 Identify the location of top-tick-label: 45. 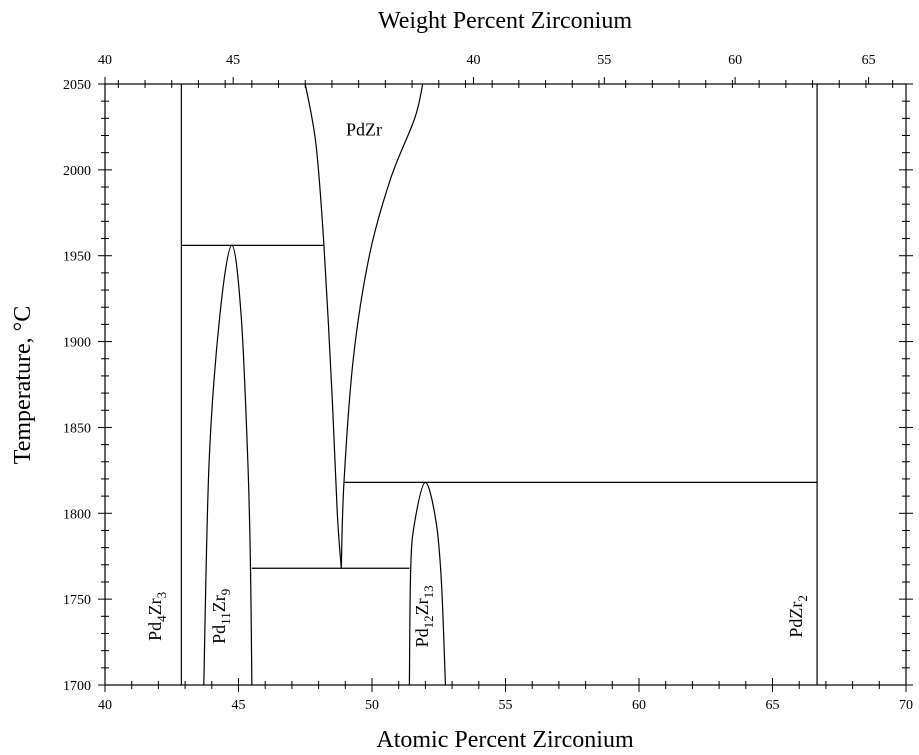
(233, 60).